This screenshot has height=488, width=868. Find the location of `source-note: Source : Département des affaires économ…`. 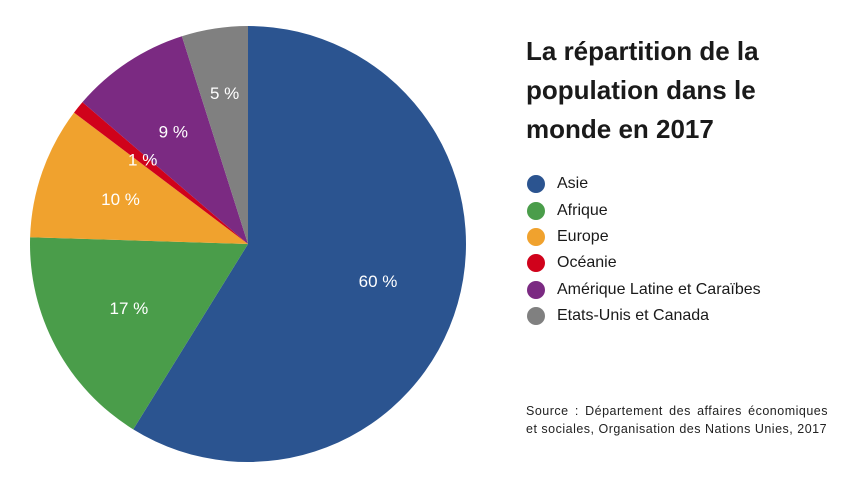

source-note: Source : Département des affaires économ… is located at coordinates (677, 420).